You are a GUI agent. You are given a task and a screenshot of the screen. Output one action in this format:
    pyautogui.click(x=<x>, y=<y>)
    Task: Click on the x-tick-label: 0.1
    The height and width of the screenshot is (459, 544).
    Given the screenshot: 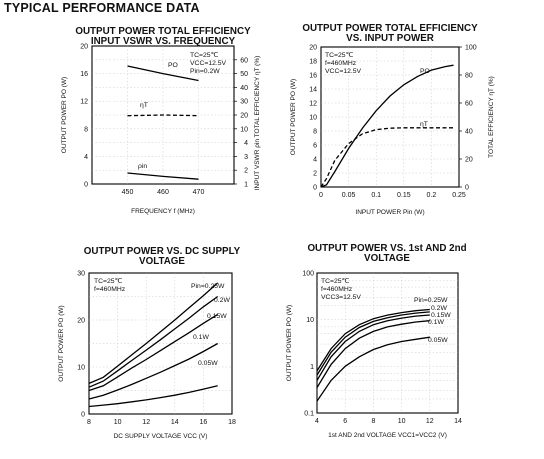 What is the action you would take?
    pyautogui.click(x=376, y=195)
    